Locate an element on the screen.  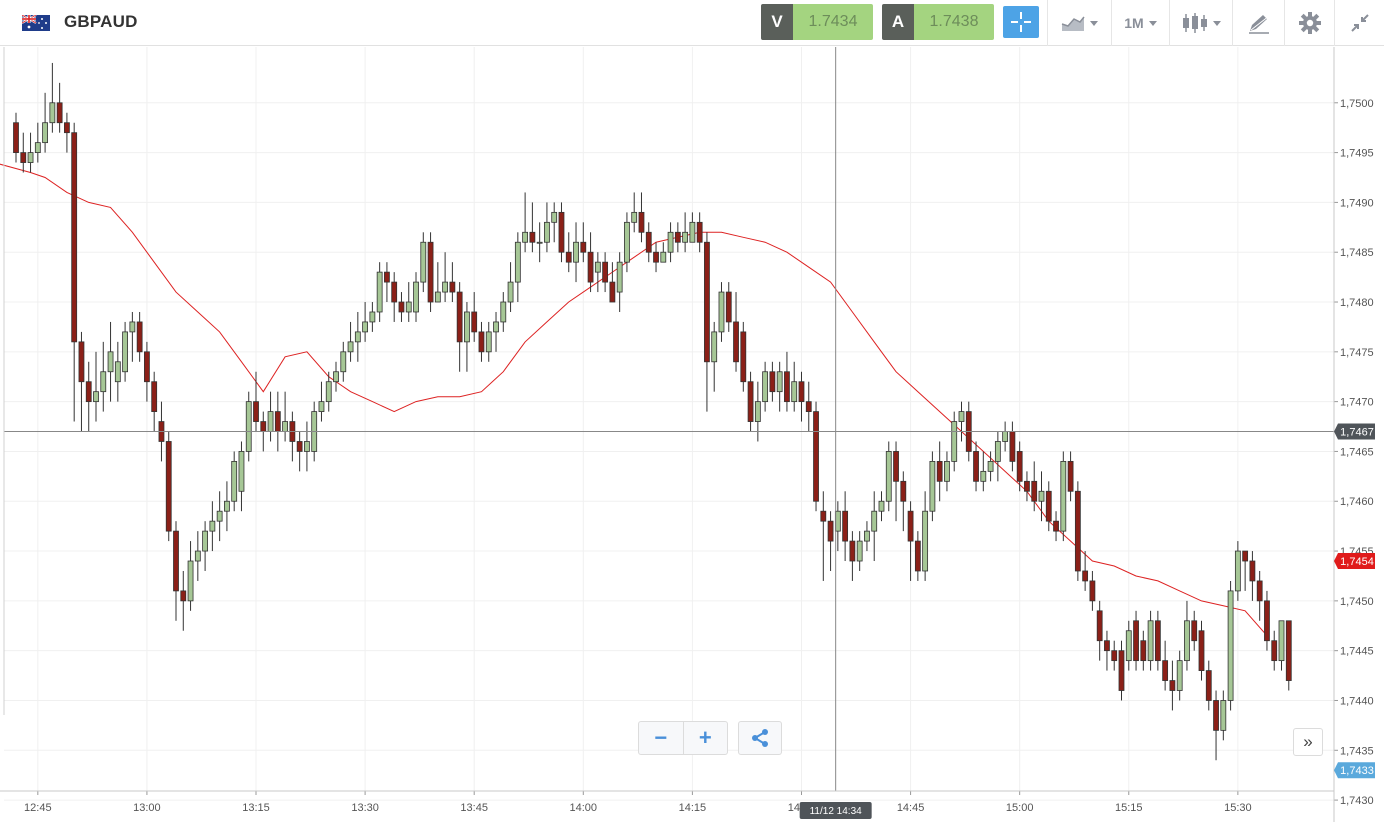
y-tick-label: 1,7485 is located at coordinates (1357, 253).